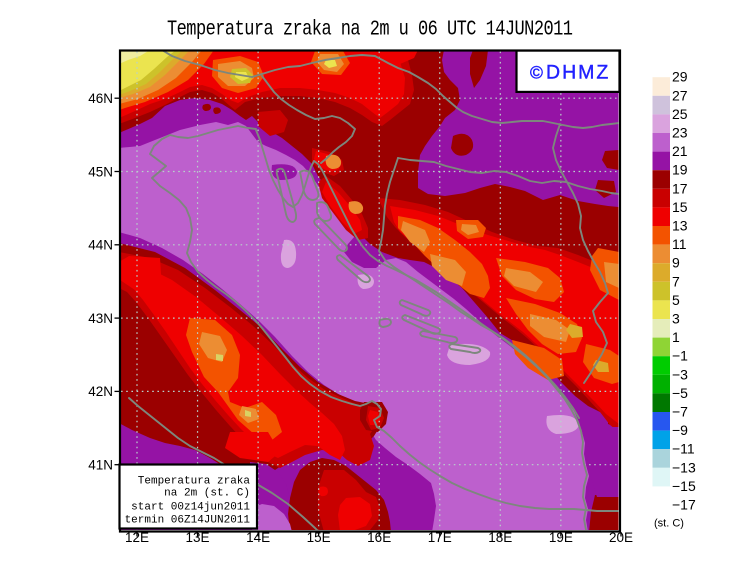 This screenshot has width=740, height=582. I want to click on svg-text: −5, so click(680, 393).